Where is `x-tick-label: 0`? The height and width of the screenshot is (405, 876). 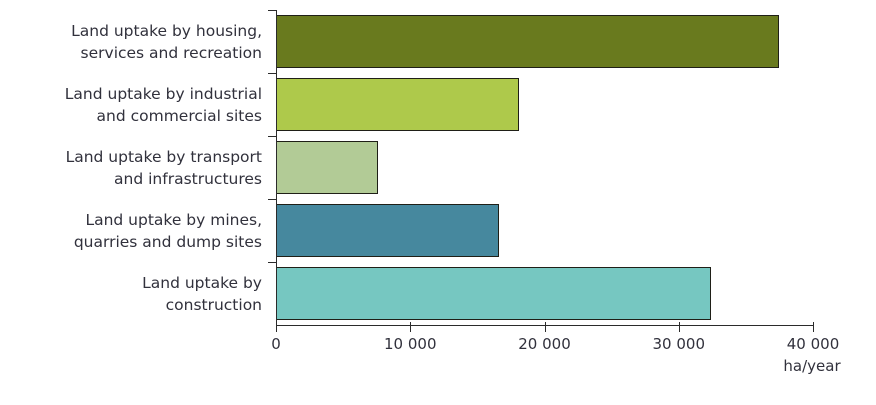 x-tick-label: 0 is located at coordinates (276, 344).